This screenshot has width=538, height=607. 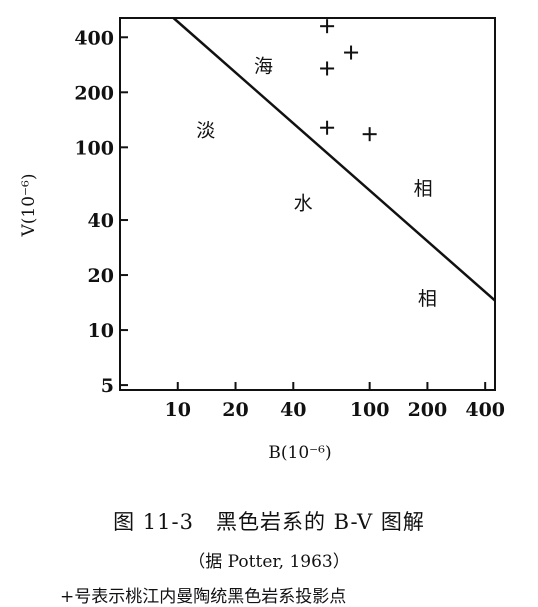 I want to click on y-tick-label: 20, so click(x=101, y=276).